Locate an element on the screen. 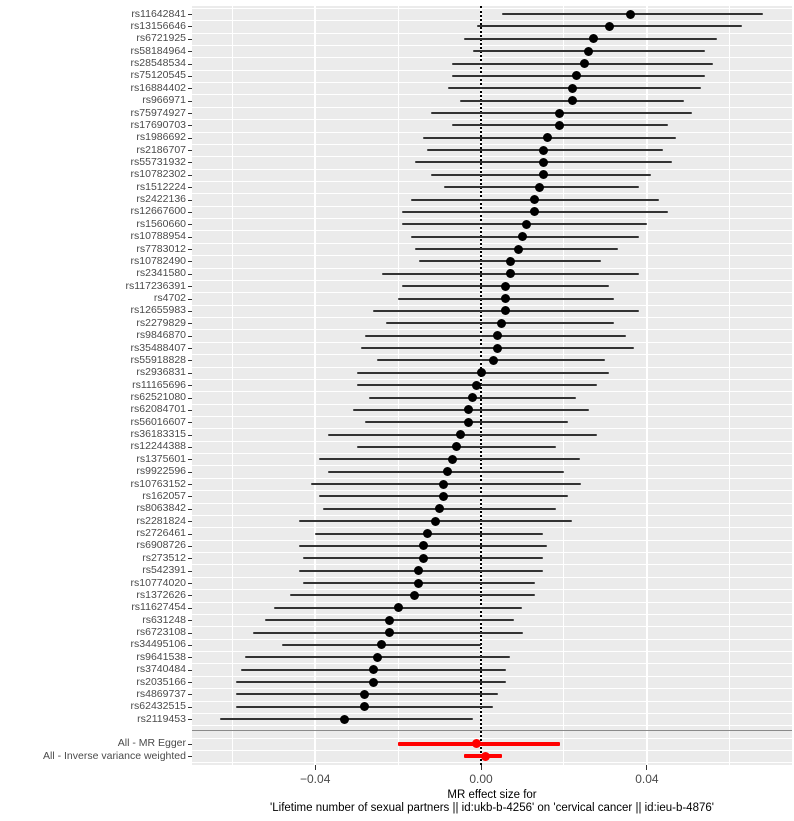  y-axis-label: rs58184964 is located at coordinates (158, 50).